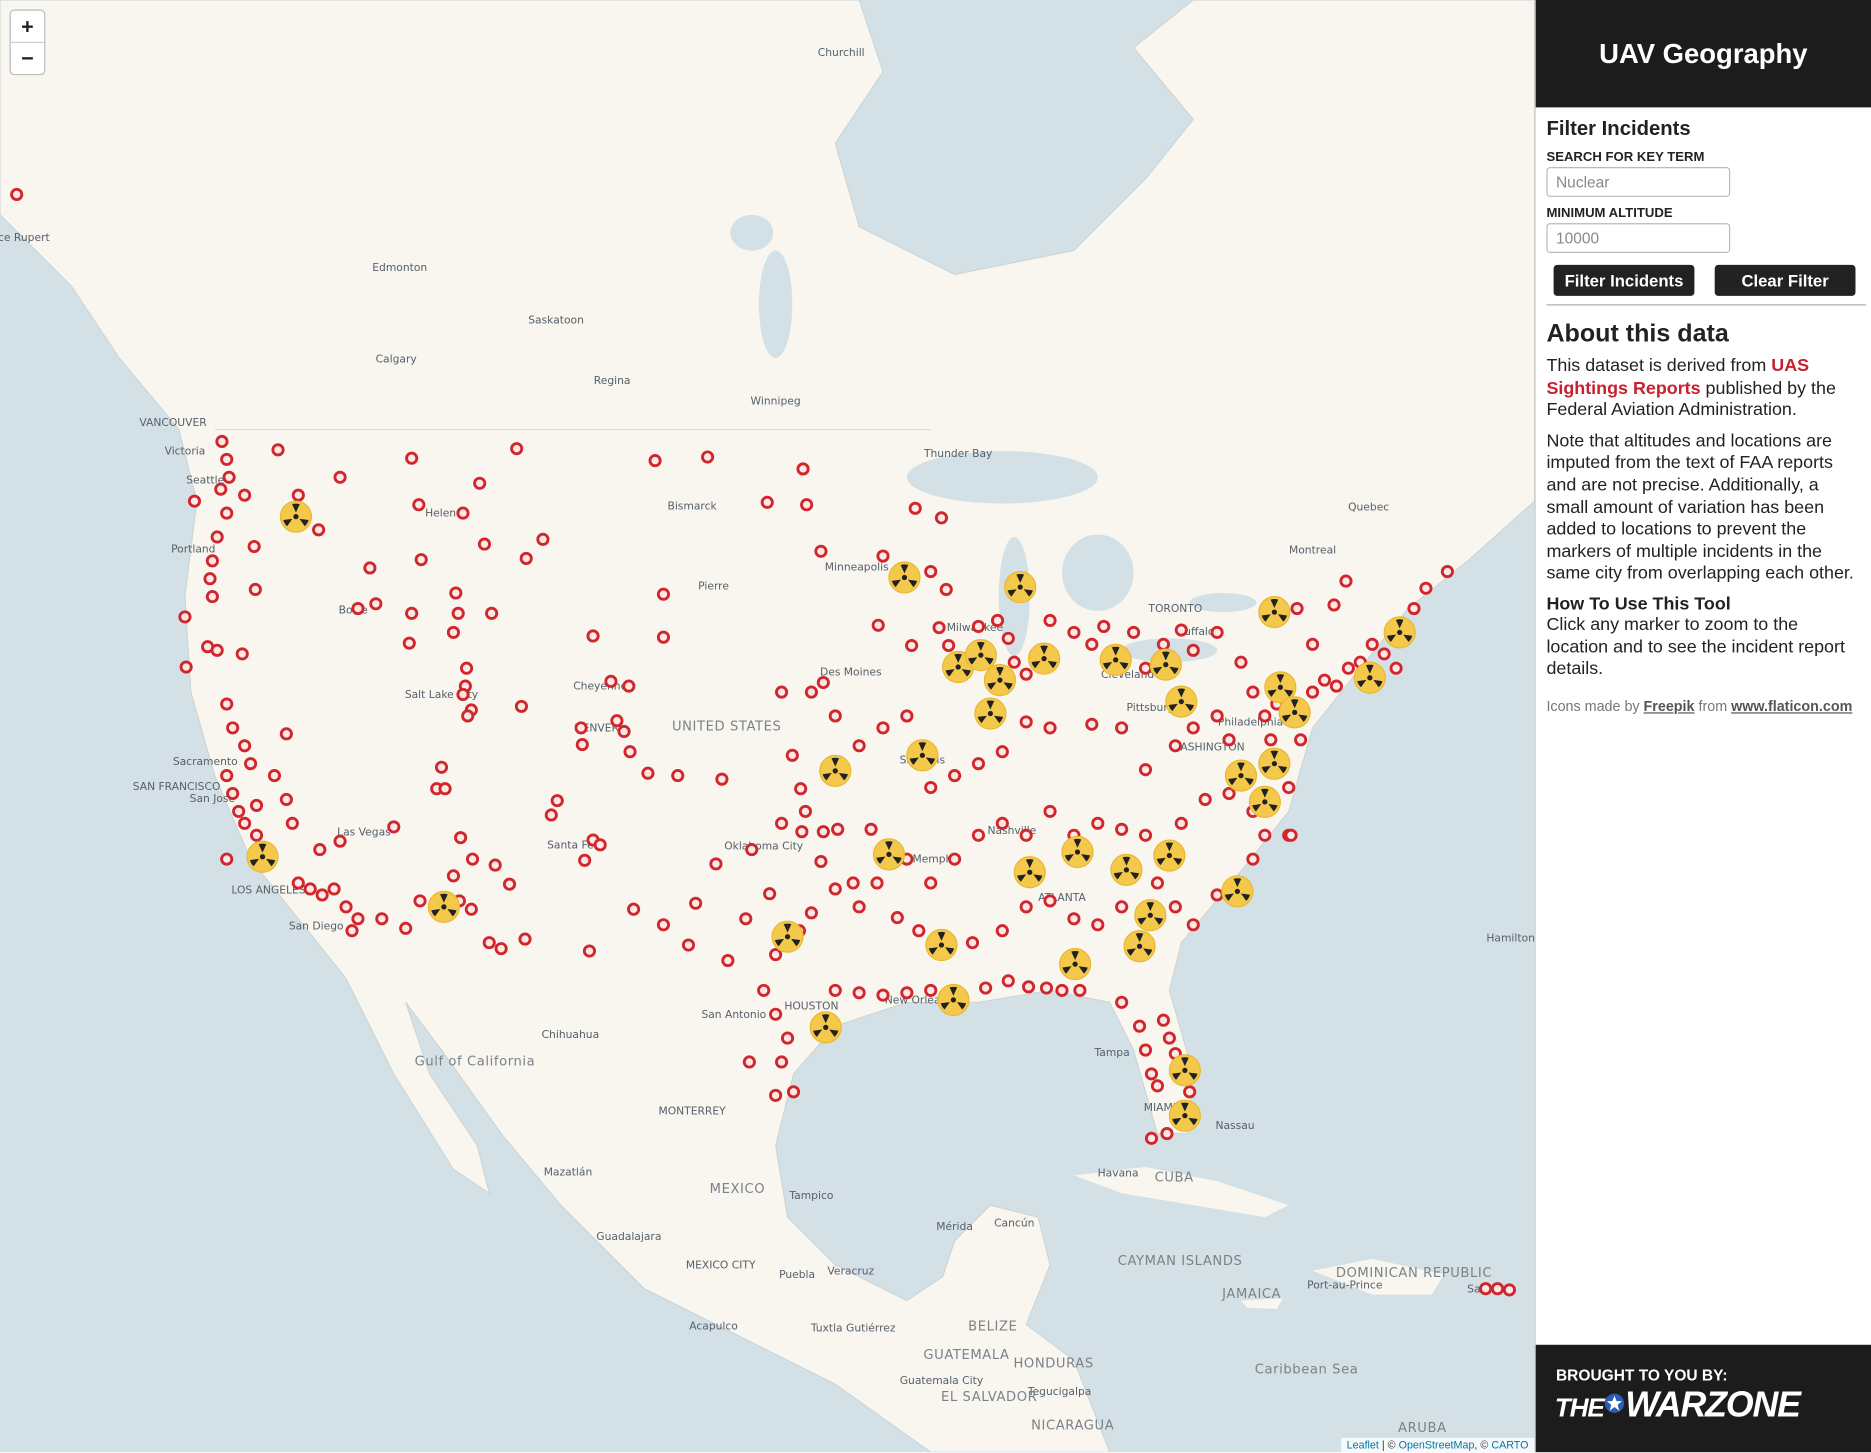 The width and height of the screenshot is (1871, 1453). What do you see at coordinates (1678, 377) in the screenshot?
I see `link: UAS Sightings Reports` at bounding box center [1678, 377].